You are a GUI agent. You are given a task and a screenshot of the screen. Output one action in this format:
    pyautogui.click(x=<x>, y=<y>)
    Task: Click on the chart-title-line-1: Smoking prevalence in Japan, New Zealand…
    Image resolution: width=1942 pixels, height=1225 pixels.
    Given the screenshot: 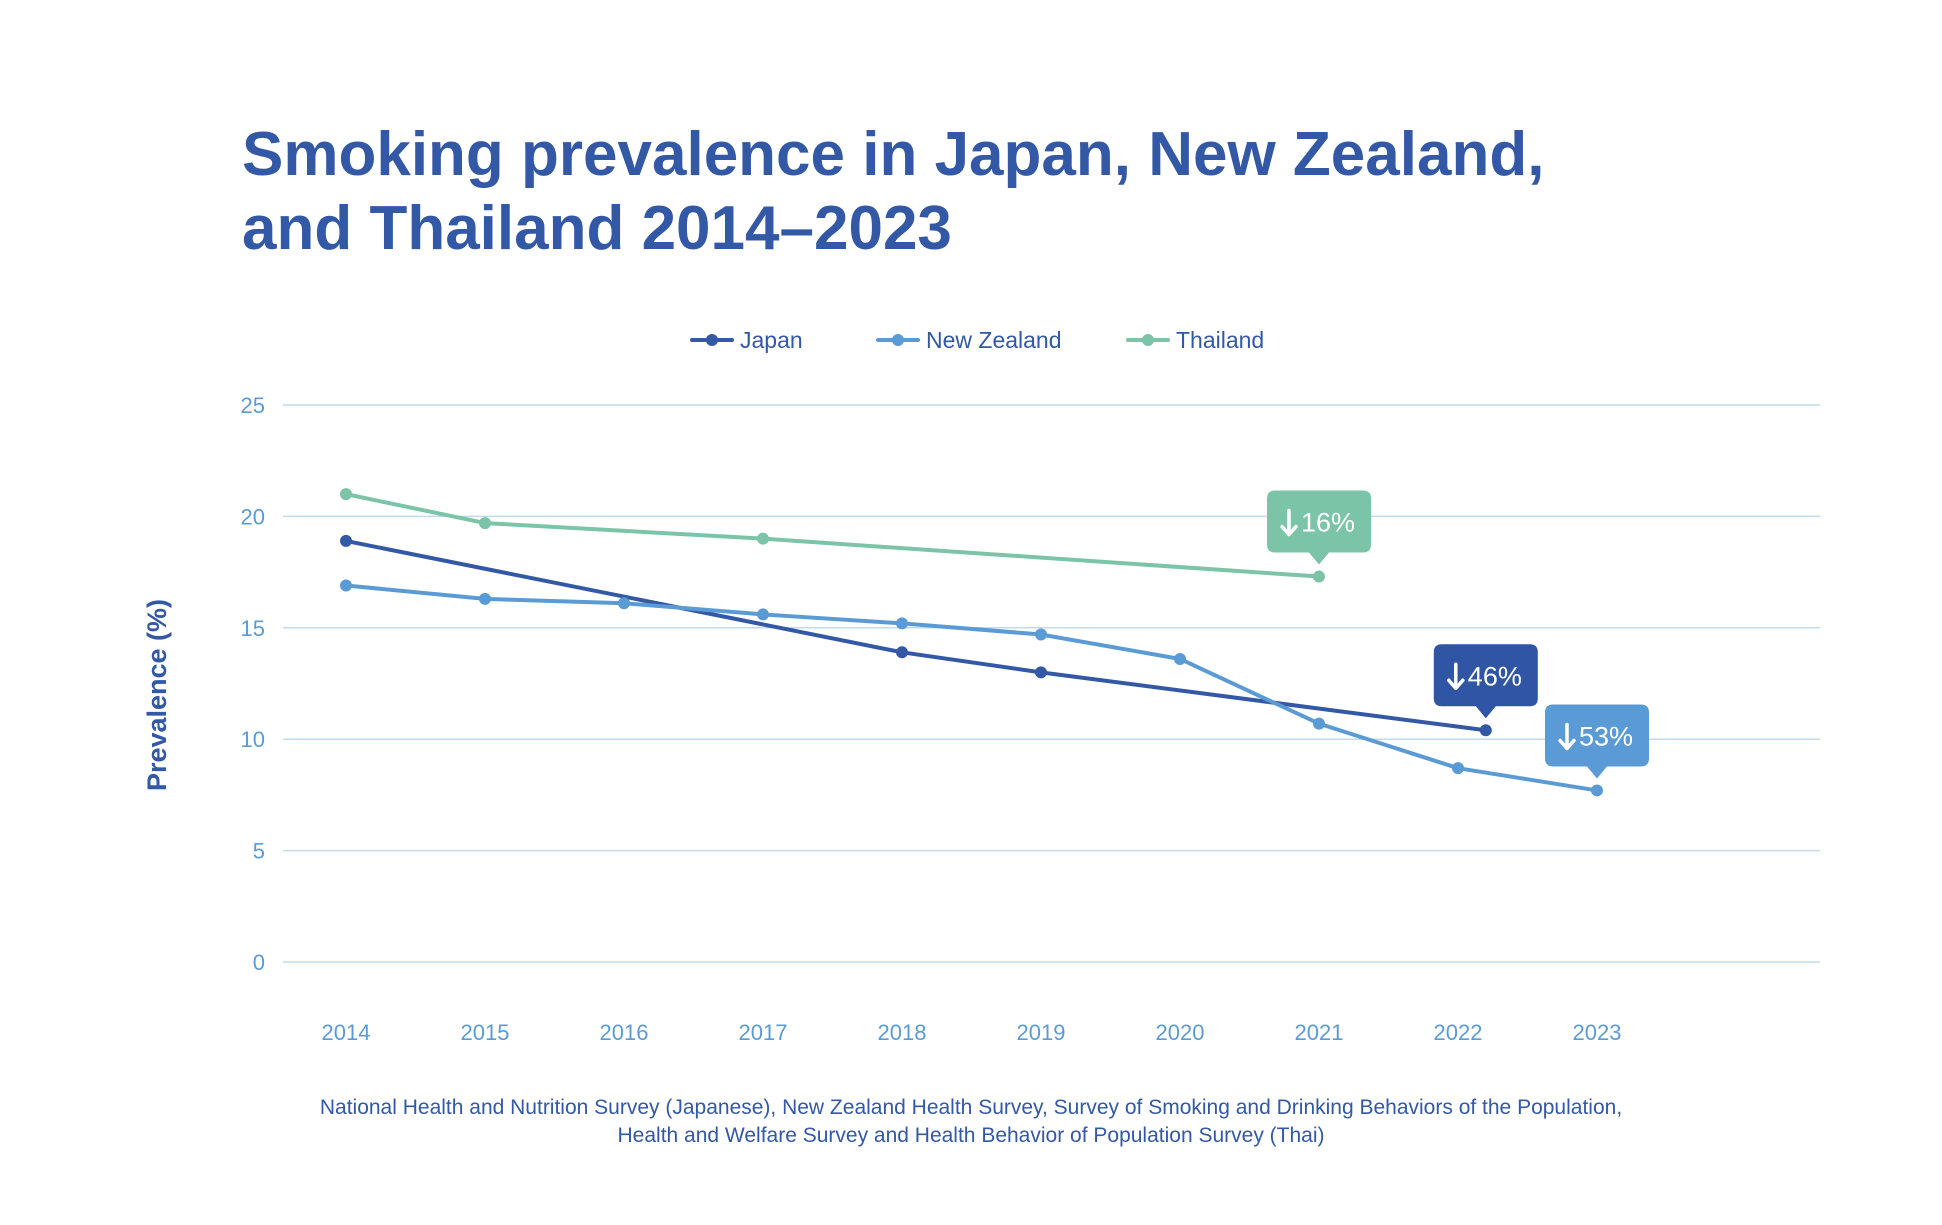 What is the action you would take?
    pyautogui.click(x=893, y=154)
    